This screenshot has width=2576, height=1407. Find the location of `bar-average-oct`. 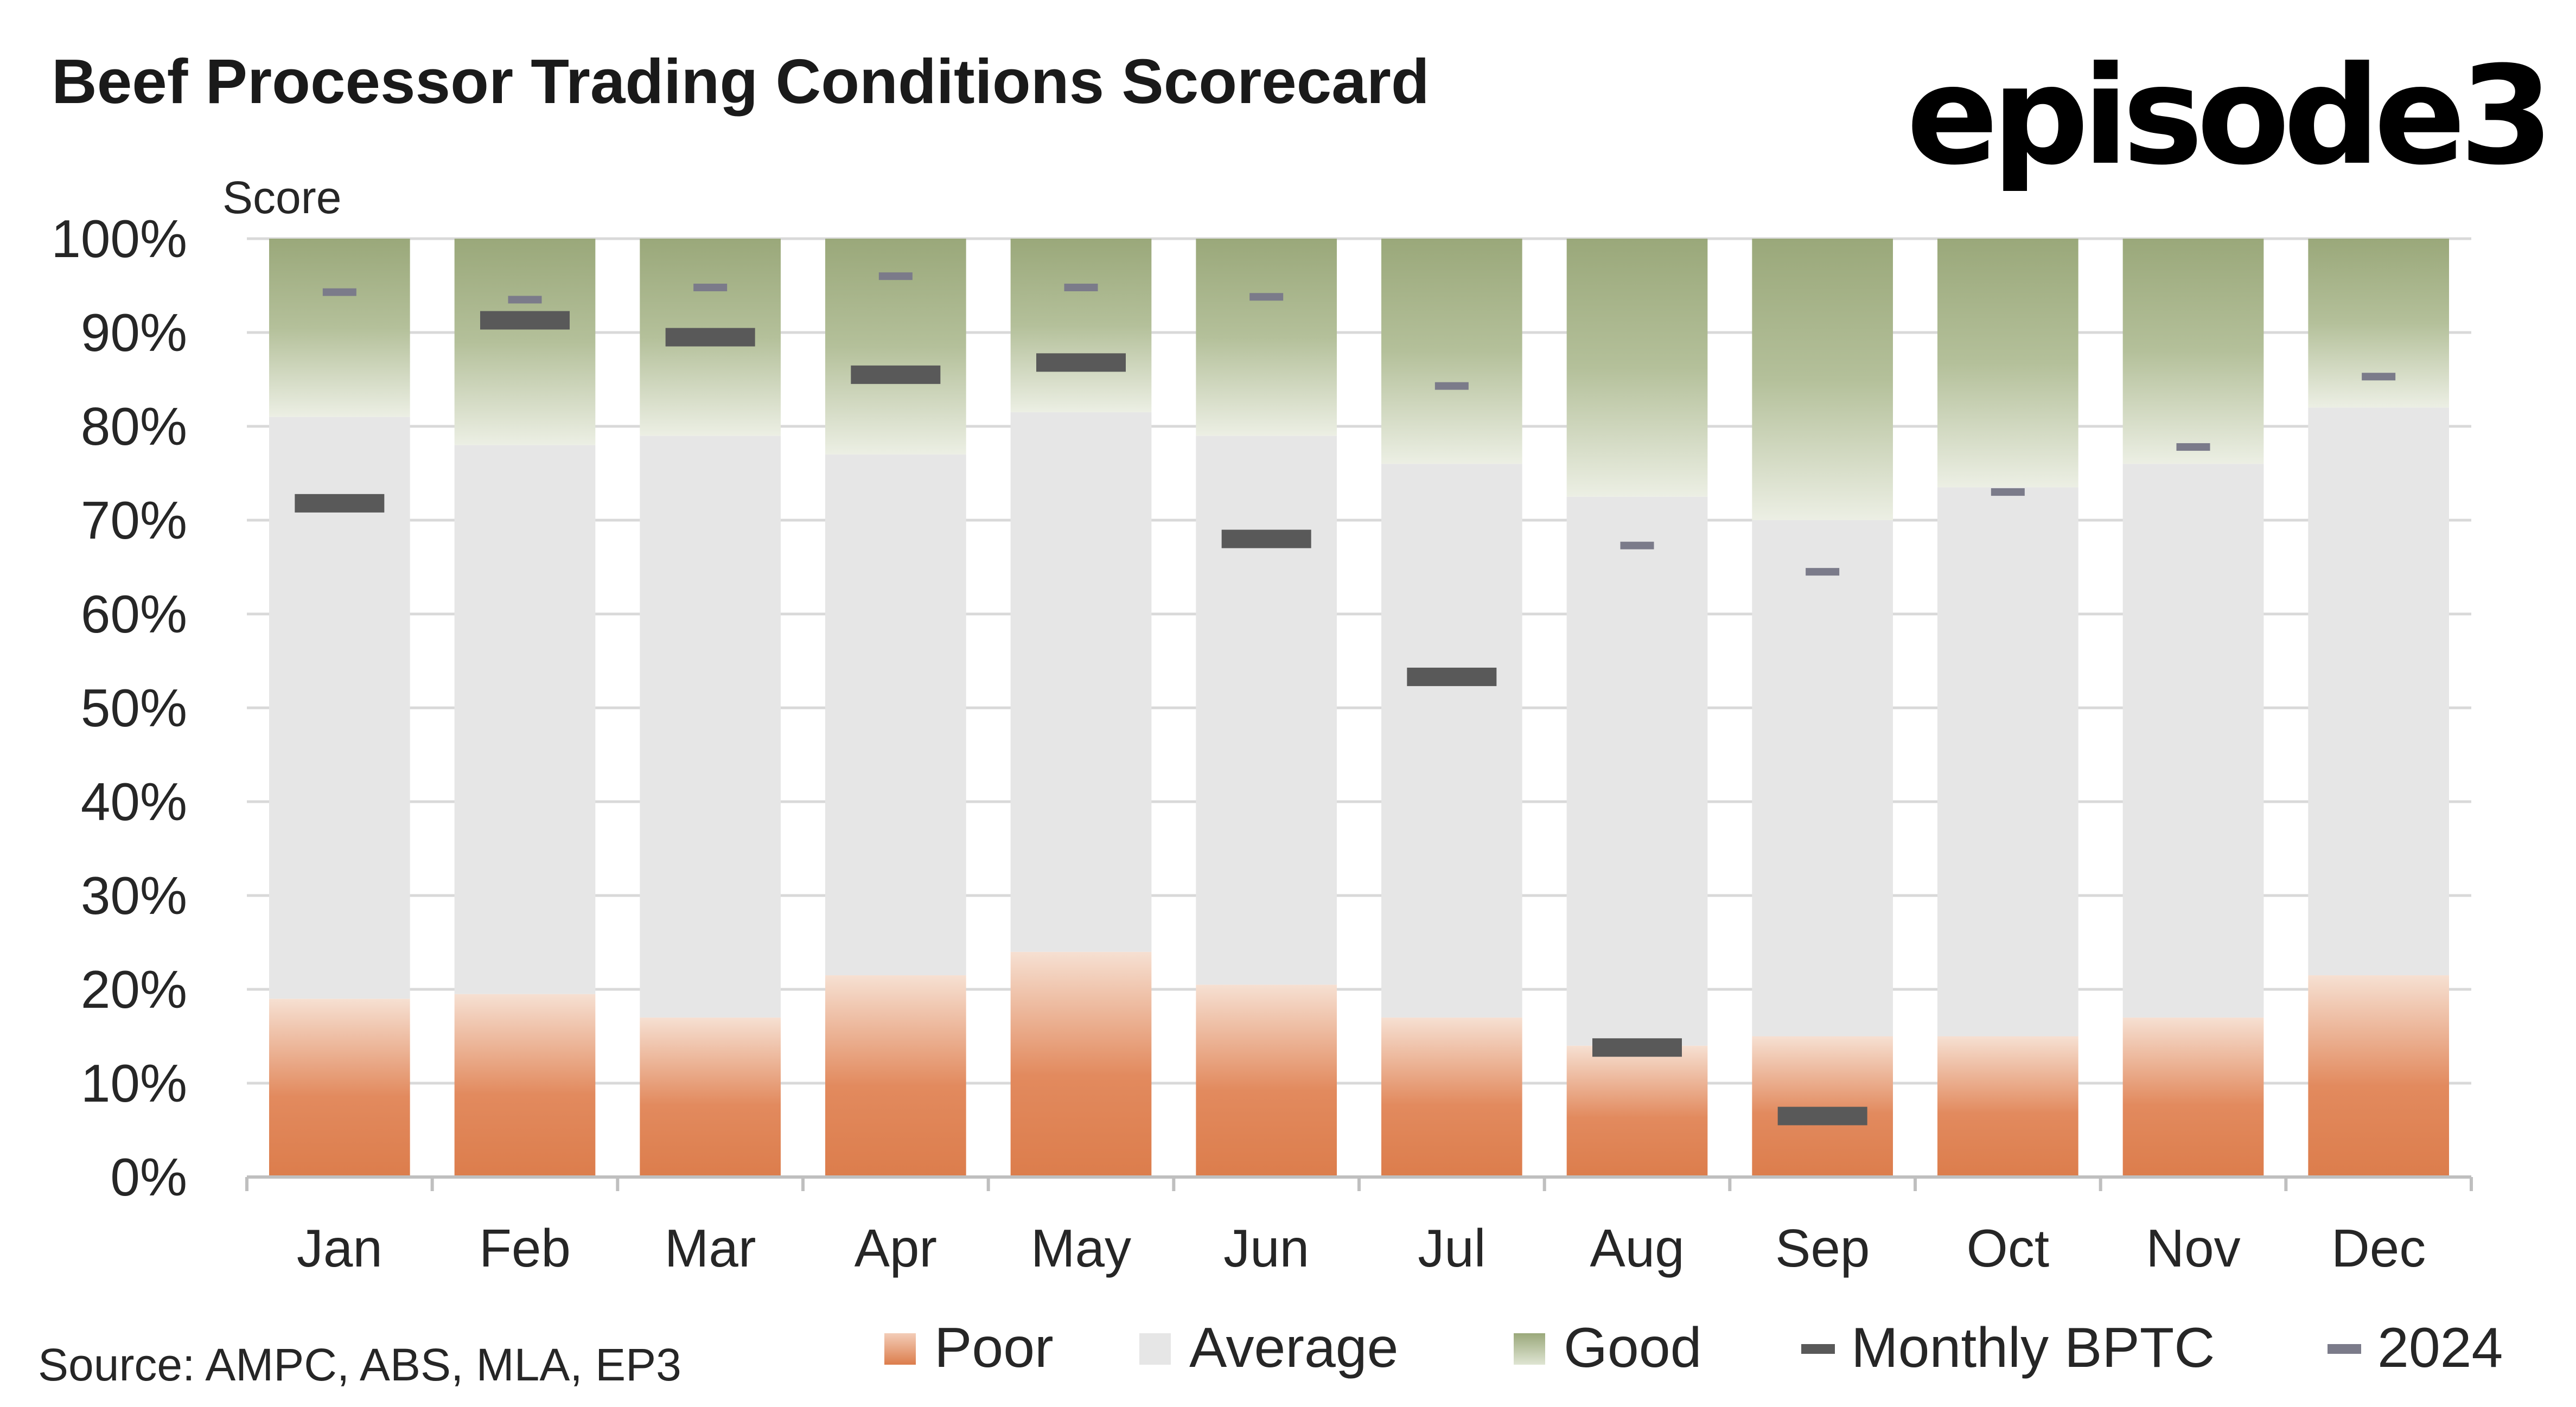

bar-average-oct is located at coordinates (2007, 762).